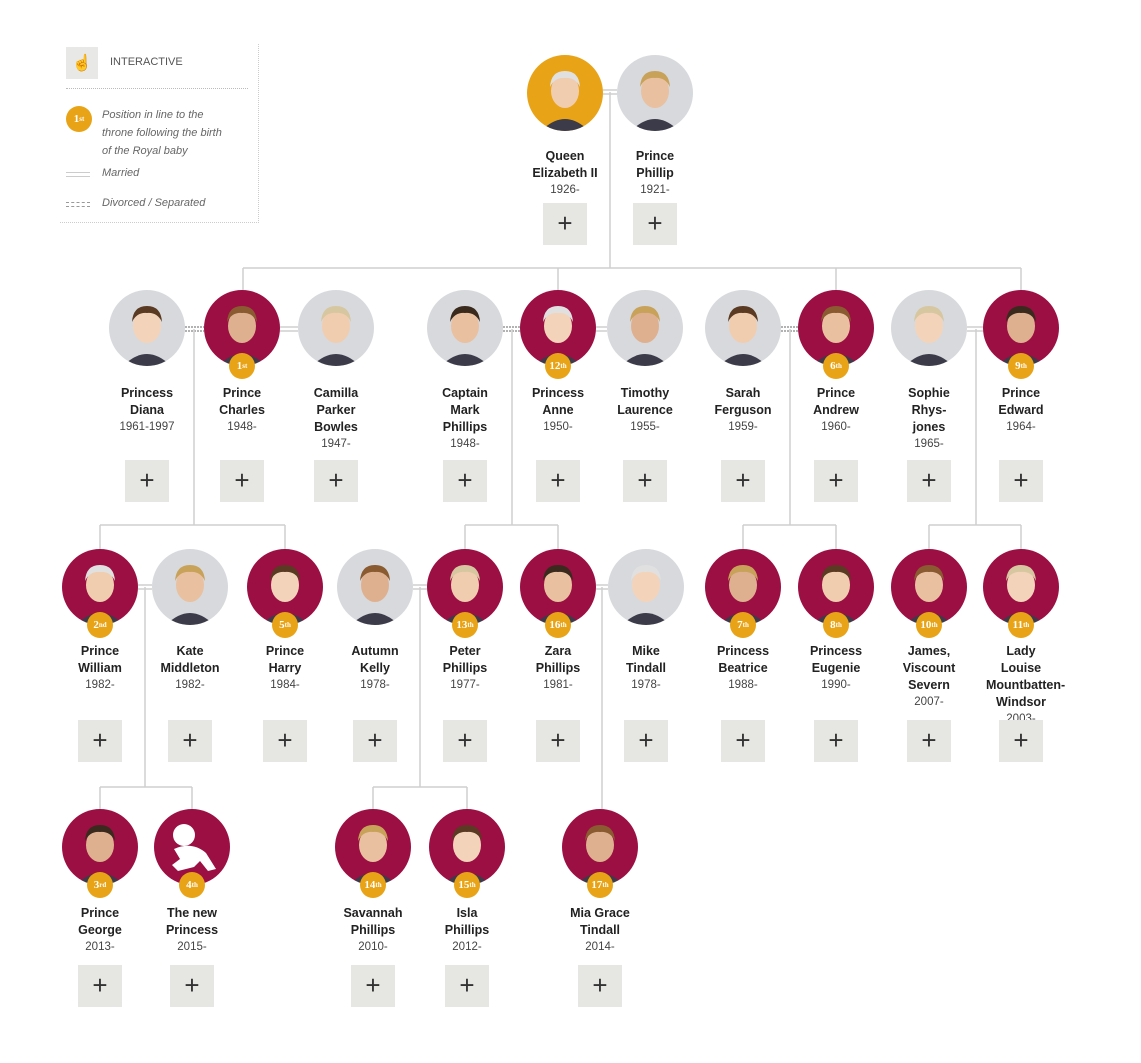  I want to click on person-name: Prince William 1982-, so click(100, 668).